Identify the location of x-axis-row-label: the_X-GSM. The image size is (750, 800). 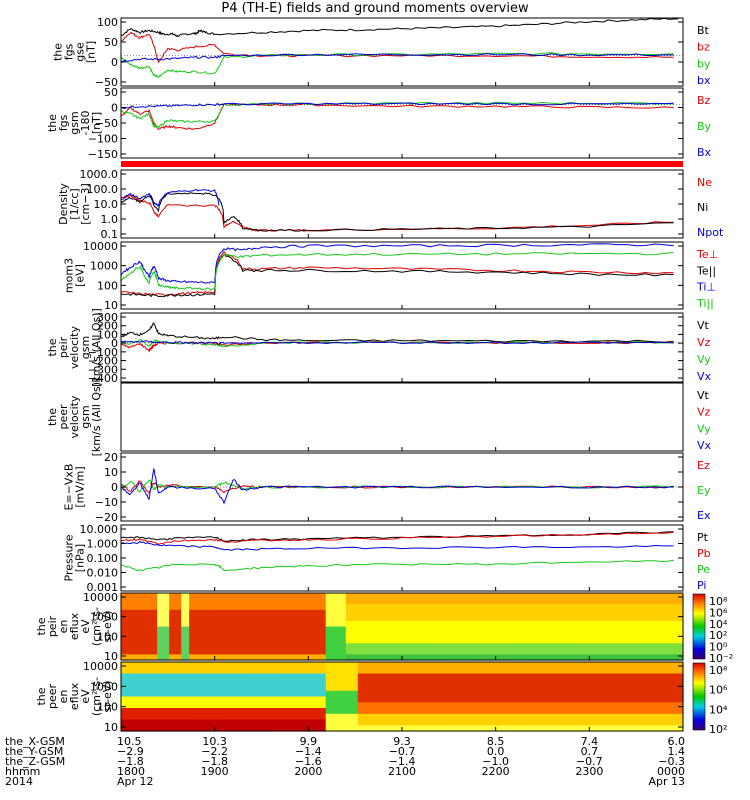
(35, 741).